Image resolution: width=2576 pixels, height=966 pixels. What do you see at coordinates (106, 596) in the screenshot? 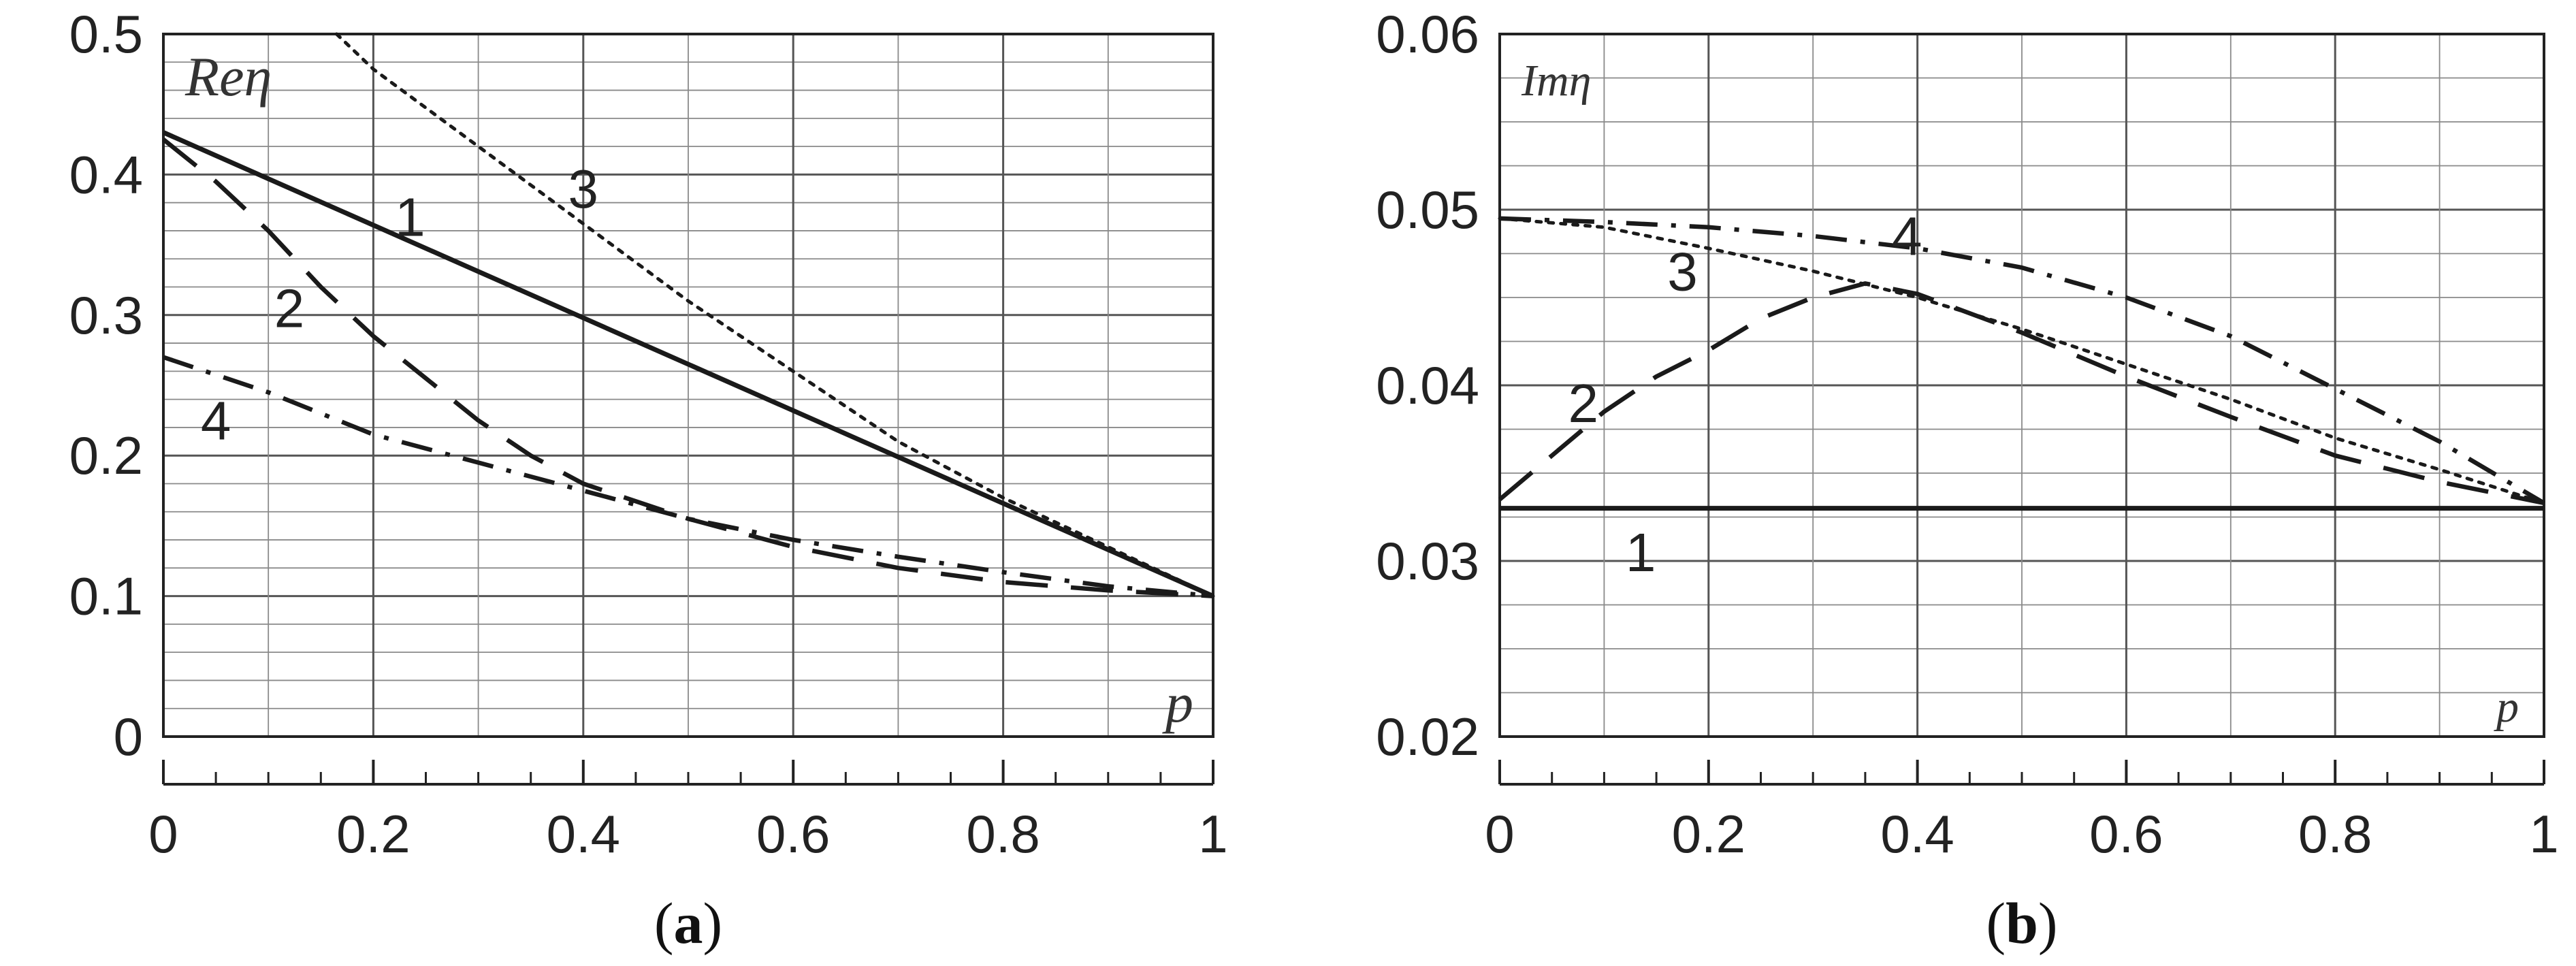
I see `y-tick-label: 0.1` at bounding box center [106, 596].